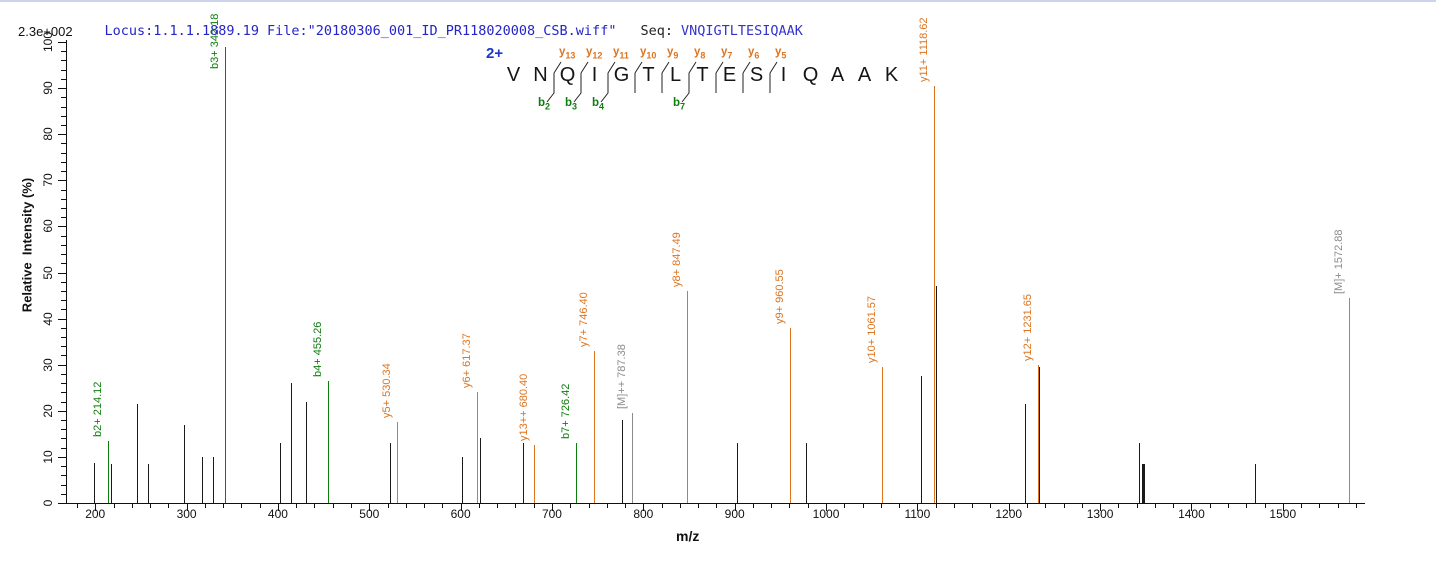  What do you see at coordinates (1027, 327) in the screenshot?
I see `peak-label: y12+ 1231.65` at bounding box center [1027, 327].